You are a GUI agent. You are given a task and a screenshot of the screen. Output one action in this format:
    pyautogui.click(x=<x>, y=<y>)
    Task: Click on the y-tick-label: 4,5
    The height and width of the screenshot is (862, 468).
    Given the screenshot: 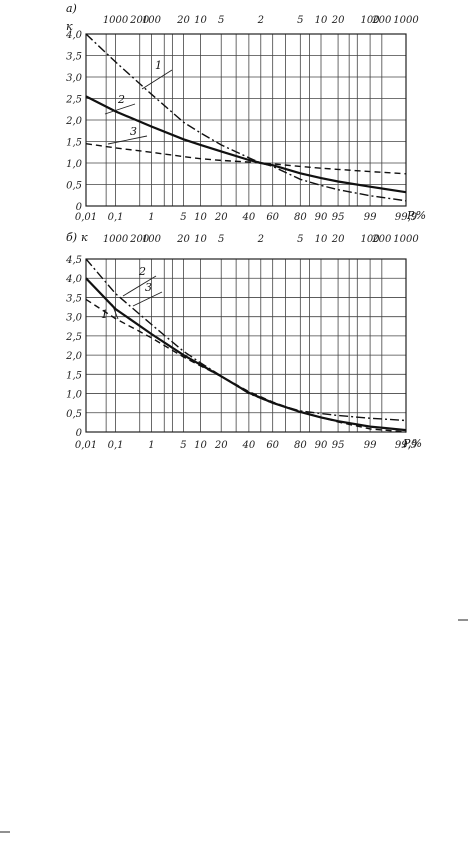 What is the action you would take?
    pyautogui.click(x=73, y=260)
    